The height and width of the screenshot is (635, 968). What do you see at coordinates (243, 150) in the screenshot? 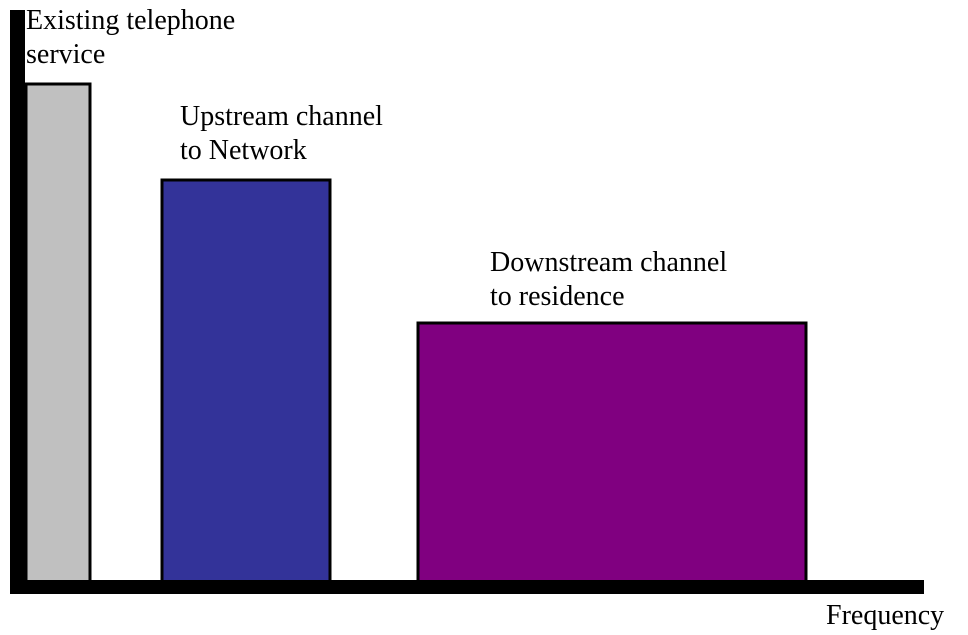
I see `upstream-label-line2: to Network` at bounding box center [243, 150].